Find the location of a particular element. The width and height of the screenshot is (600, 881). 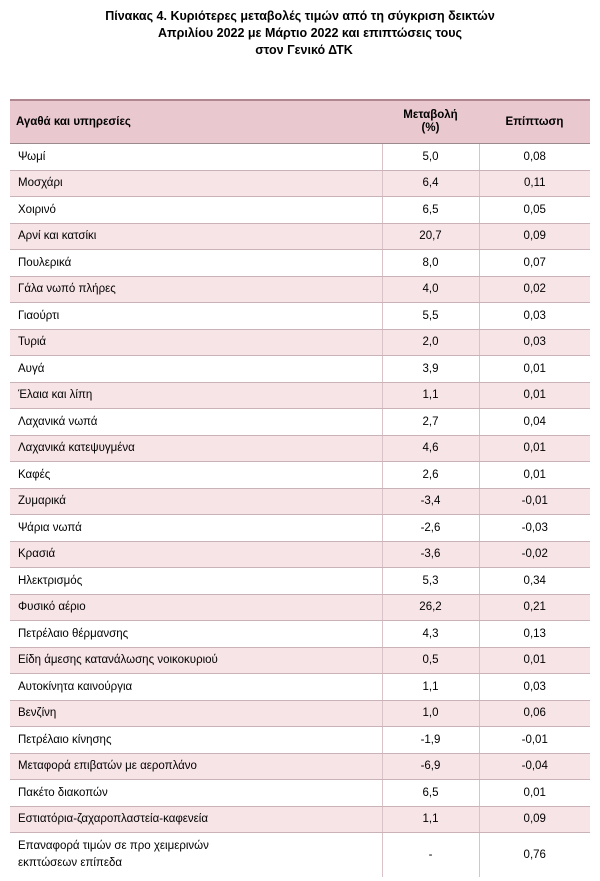

table-row: Πουλερικά 8,0 0,07 is located at coordinates (300, 263).